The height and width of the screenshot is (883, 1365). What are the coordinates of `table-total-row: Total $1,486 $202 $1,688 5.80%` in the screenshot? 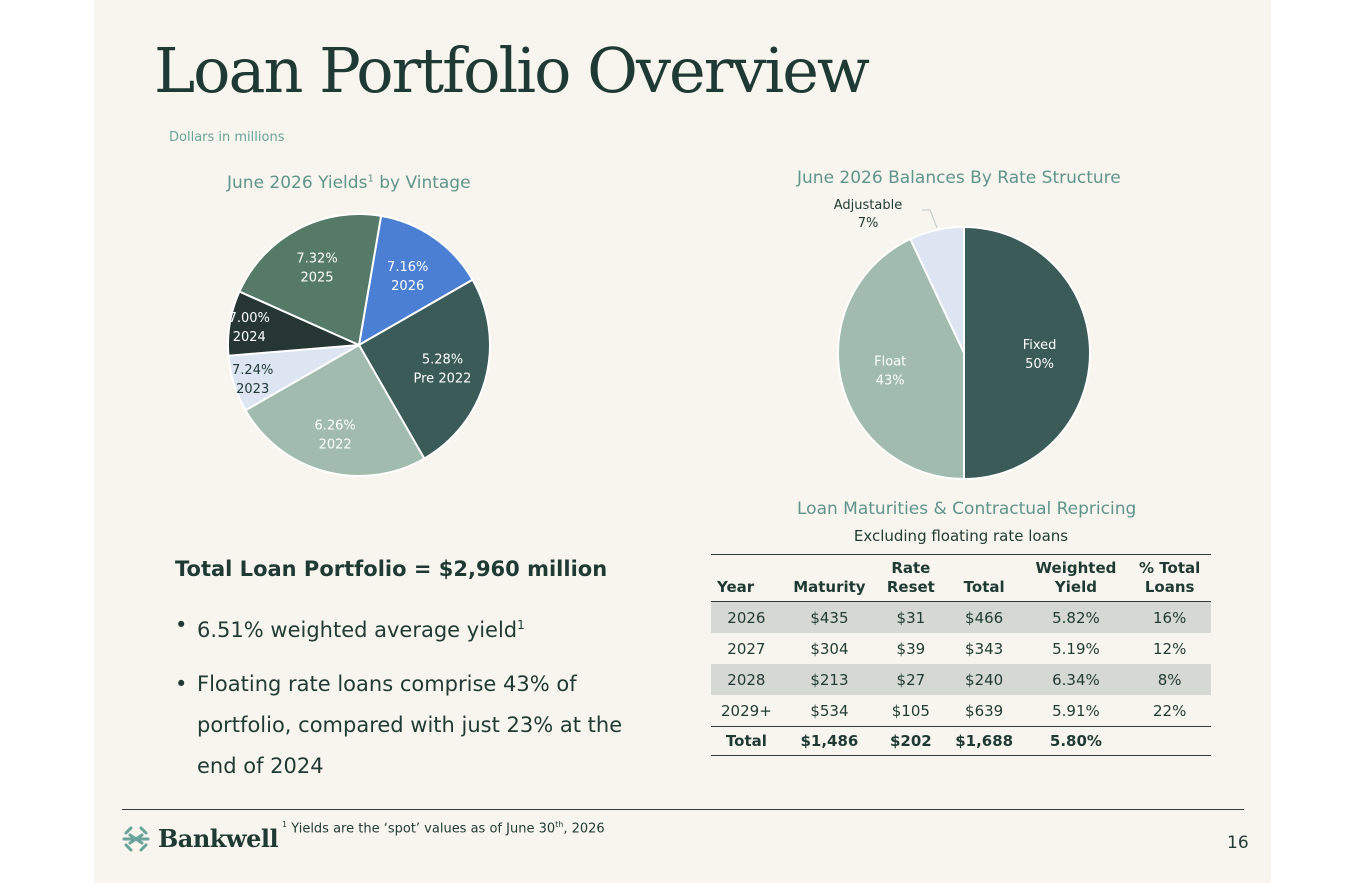 It's located at (961, 741).